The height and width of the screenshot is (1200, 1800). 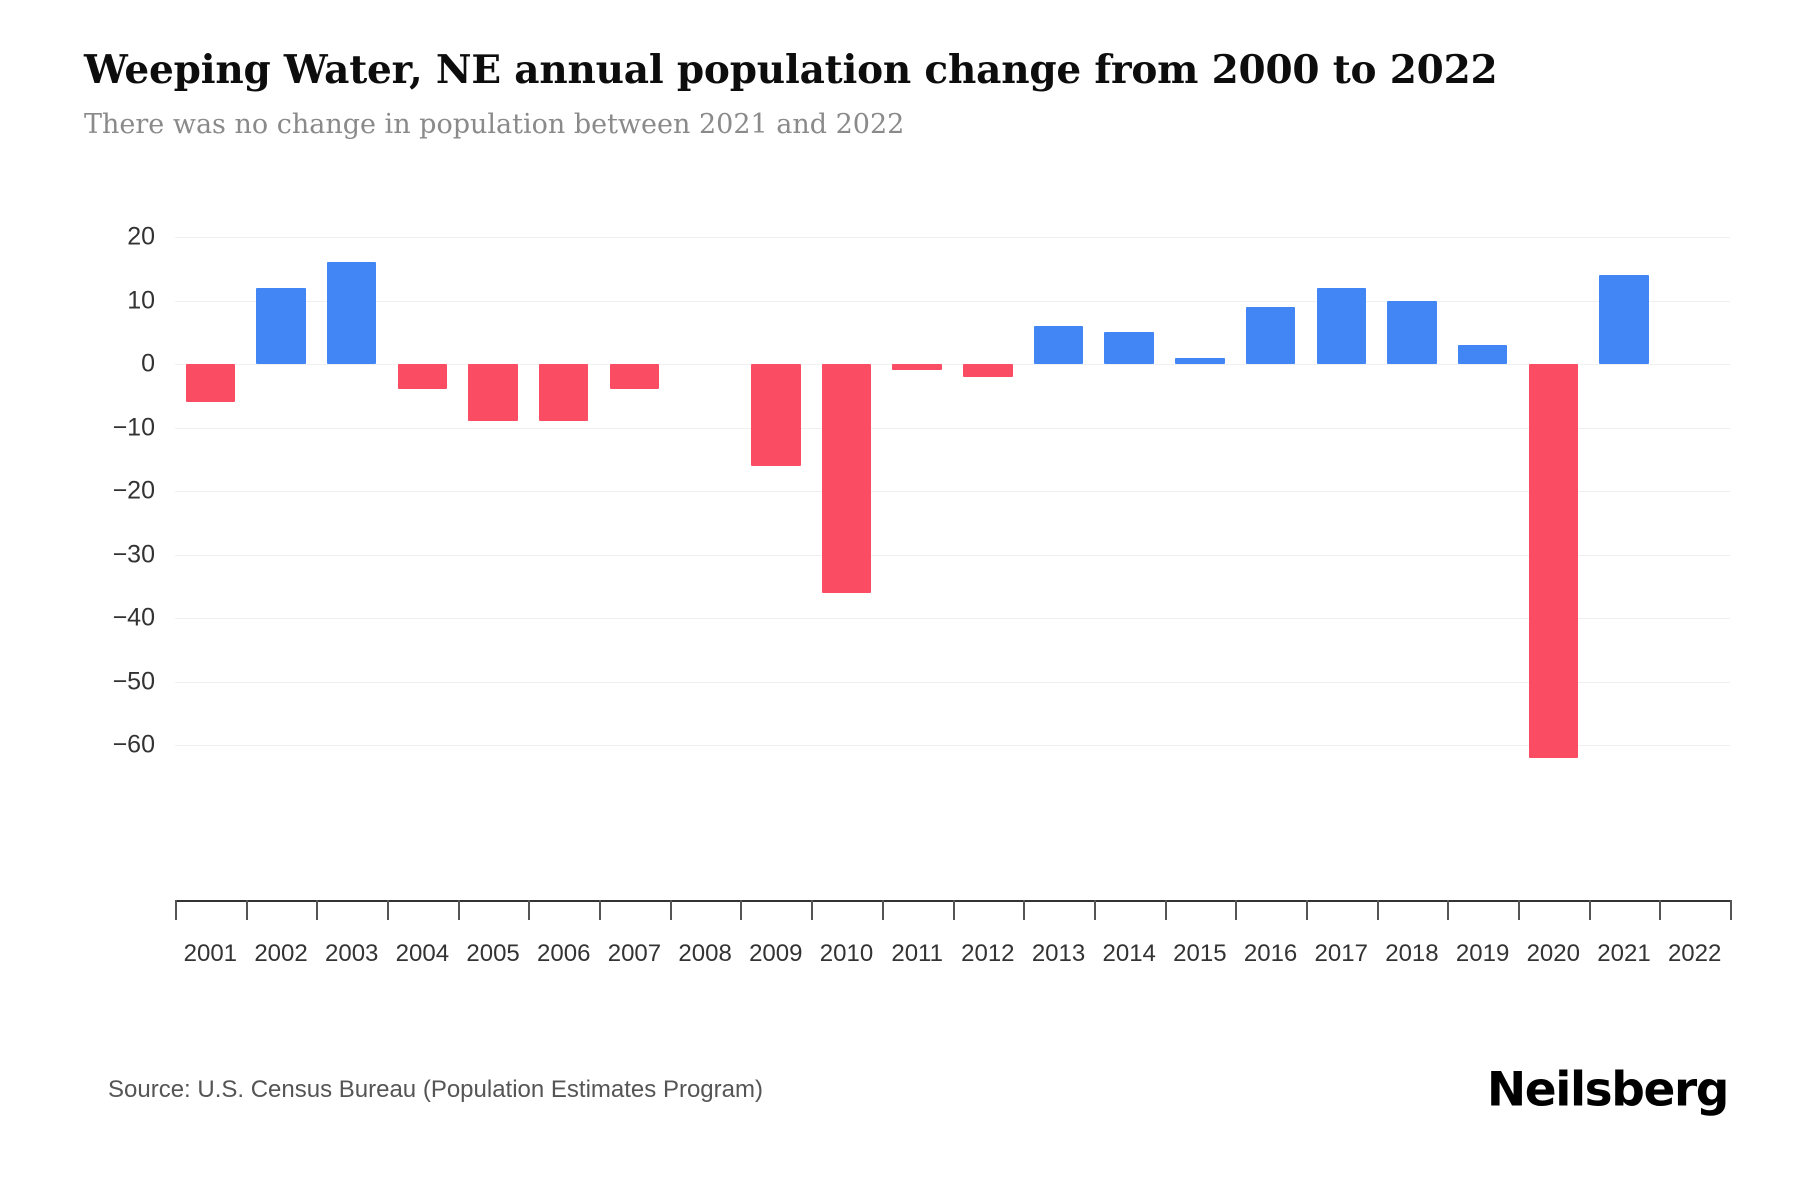 I want to click on bar-2009, so click(x=776, y=415).